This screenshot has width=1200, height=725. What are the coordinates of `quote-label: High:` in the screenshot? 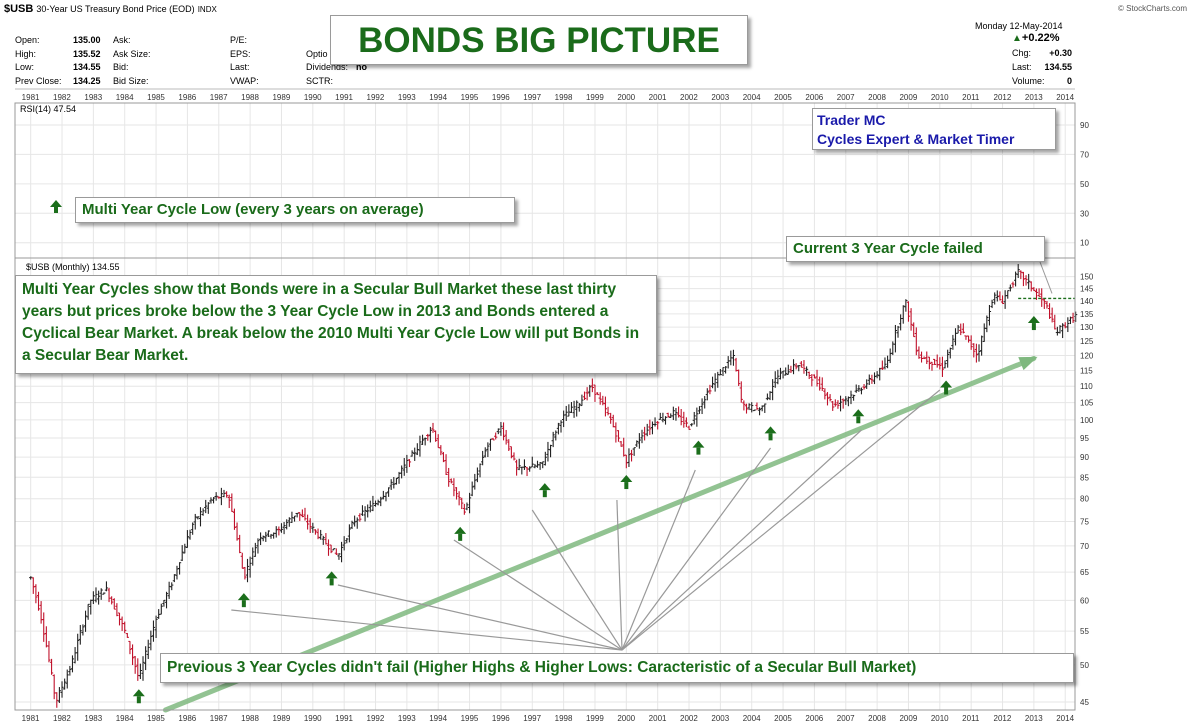 It's located at (26, 53).